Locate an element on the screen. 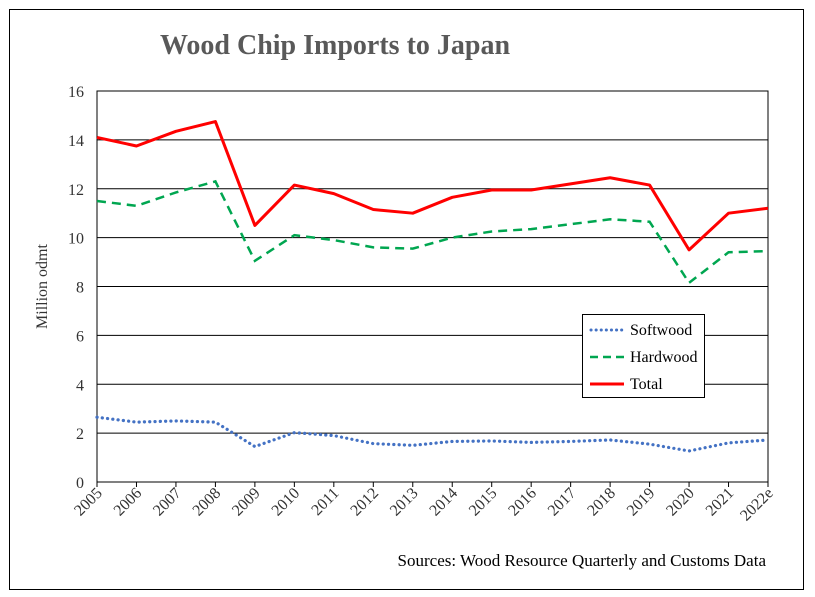 The height and width of the screenshot is (597, 815). legend-item-total: Total is located at coordinates (646, 385).